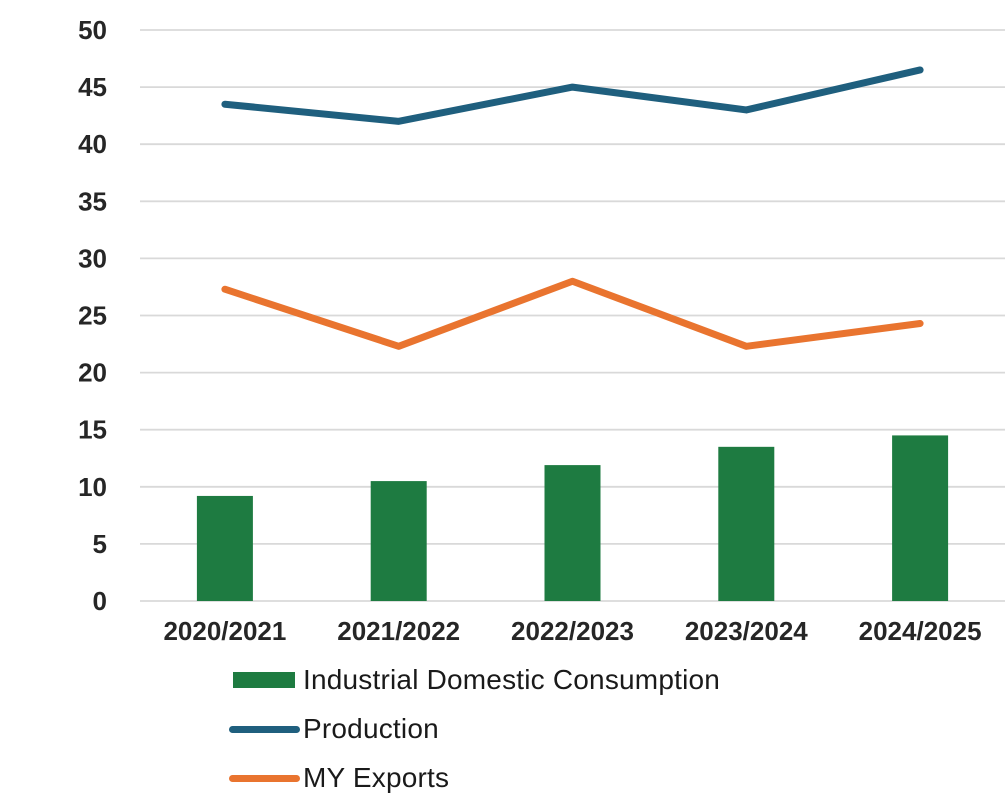  Describe the element at coordinates (474, 729) in the screenshot. I see `legend-item-production: Production` at that location.